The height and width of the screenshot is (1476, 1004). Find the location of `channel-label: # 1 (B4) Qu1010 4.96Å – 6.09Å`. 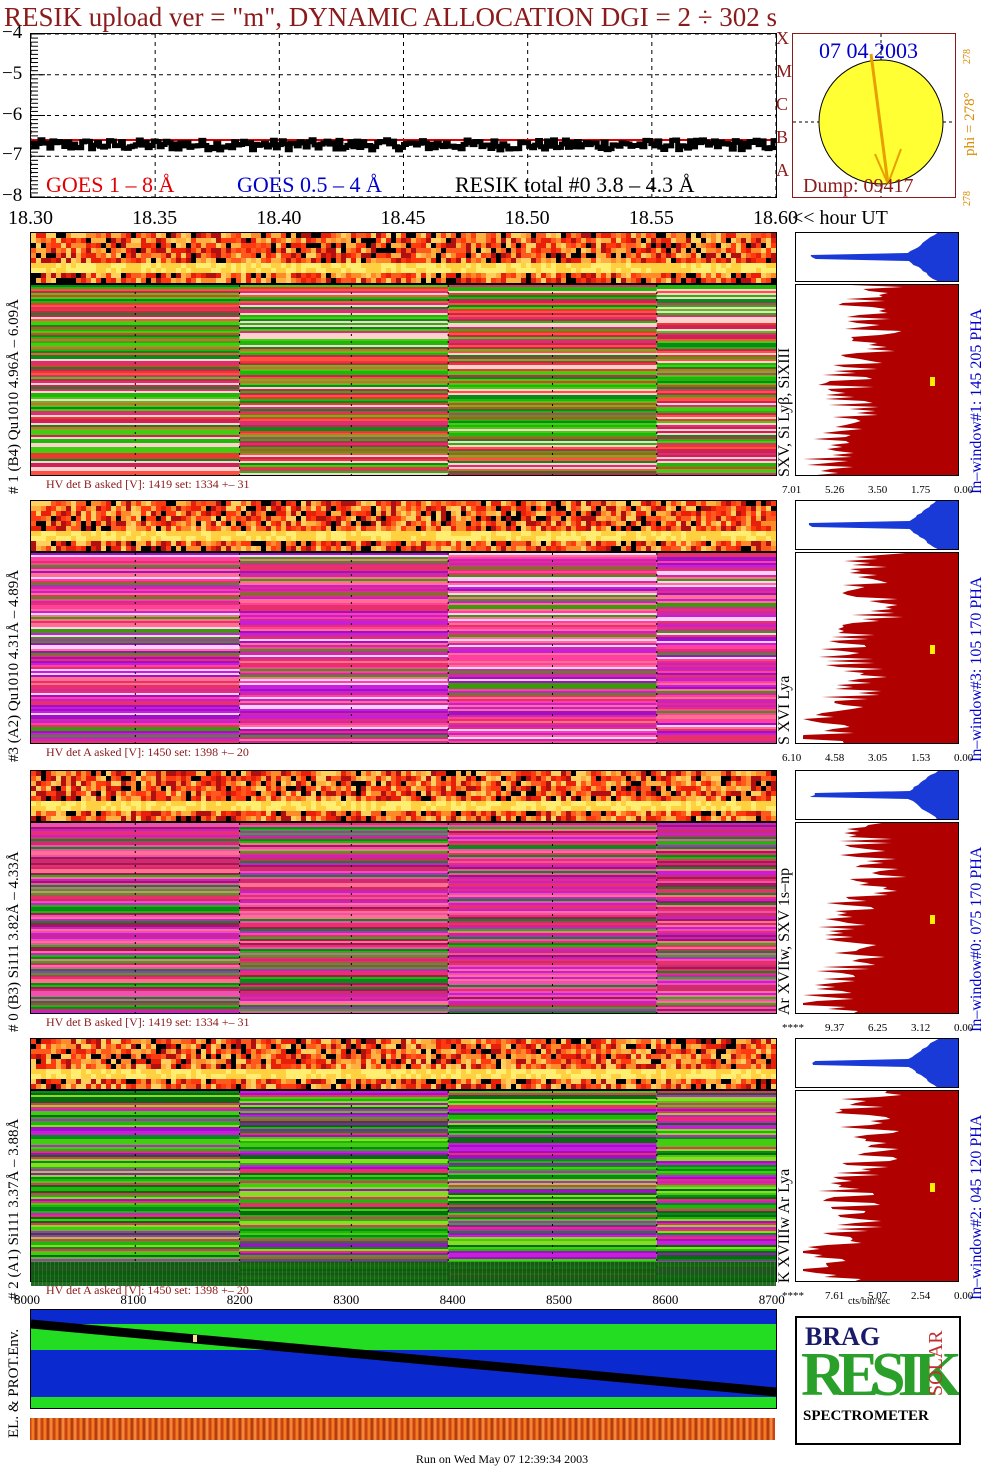

channel-label: # 1 (B4) Qu1010 4.96Å – 6.09Å is located at coordinates (14, 396).